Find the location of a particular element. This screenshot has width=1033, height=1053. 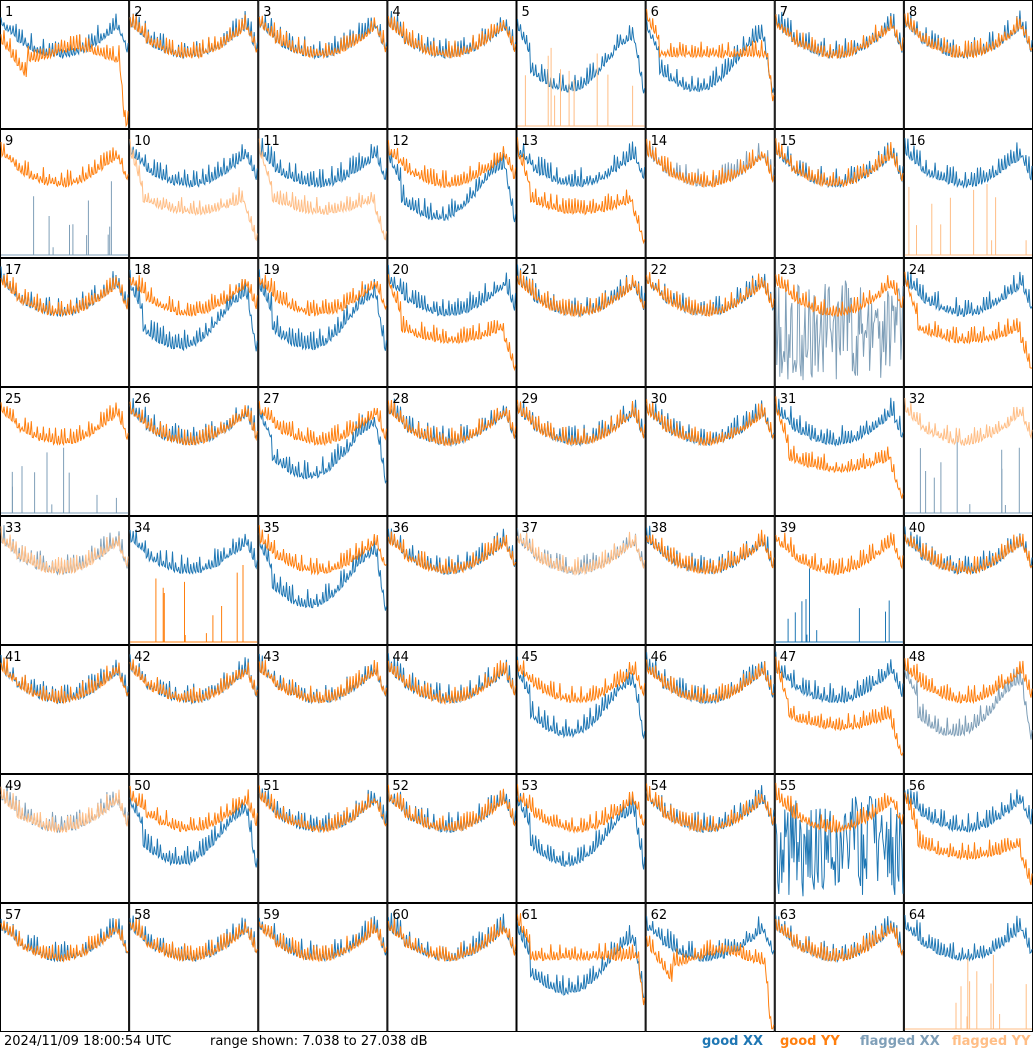

panel-53: 53 is located at coordinates (581, 838).